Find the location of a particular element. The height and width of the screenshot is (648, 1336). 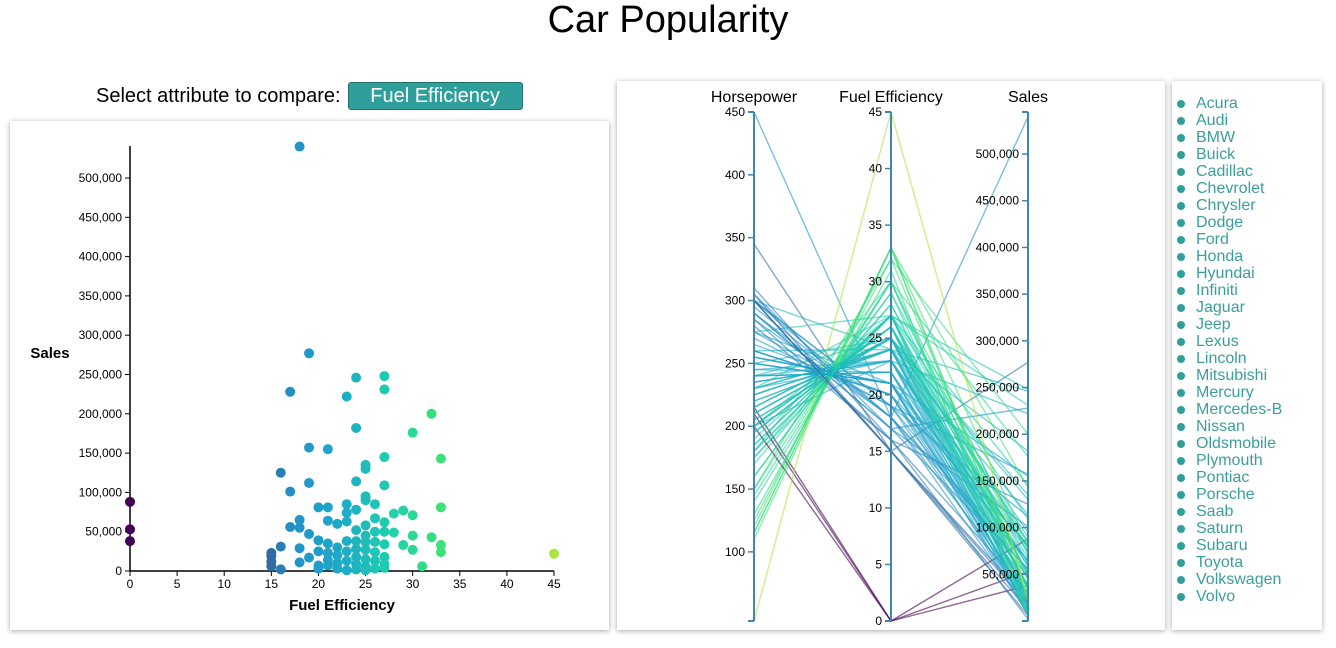

y-tick-label: 150,000 is located at coordinates (101, 453).